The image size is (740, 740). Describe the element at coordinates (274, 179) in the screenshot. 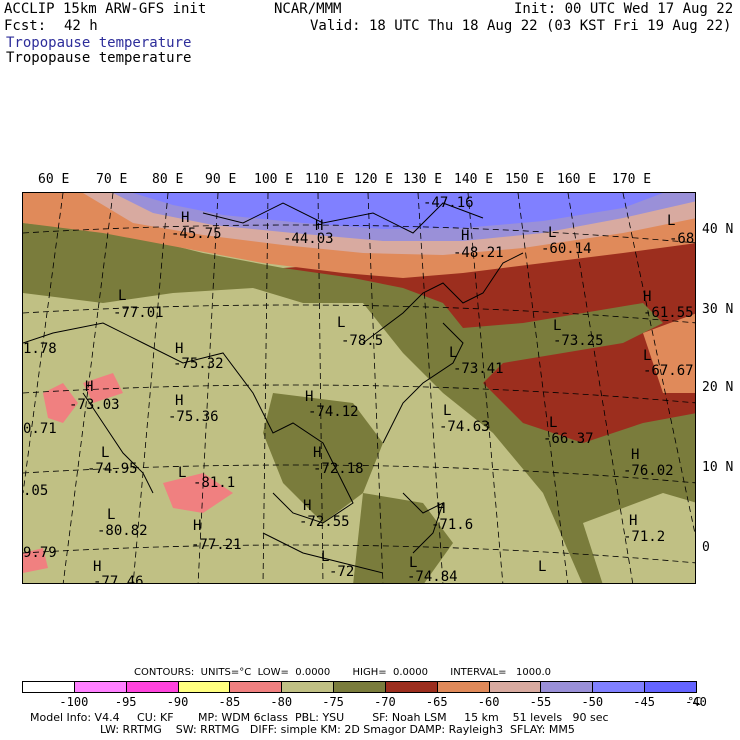

I see `lon-label: 100 E` at that location.